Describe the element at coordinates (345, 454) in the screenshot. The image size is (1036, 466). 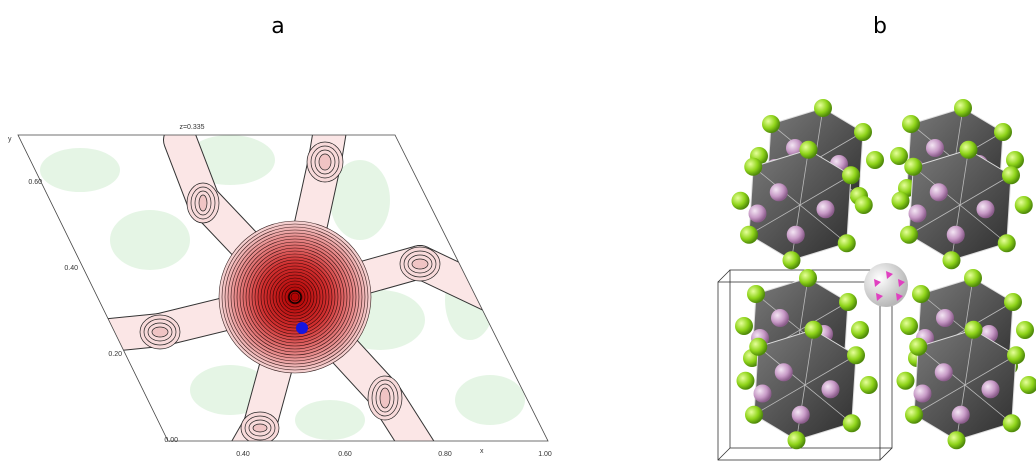
I see `x-tick-label: 0.60` at that location.